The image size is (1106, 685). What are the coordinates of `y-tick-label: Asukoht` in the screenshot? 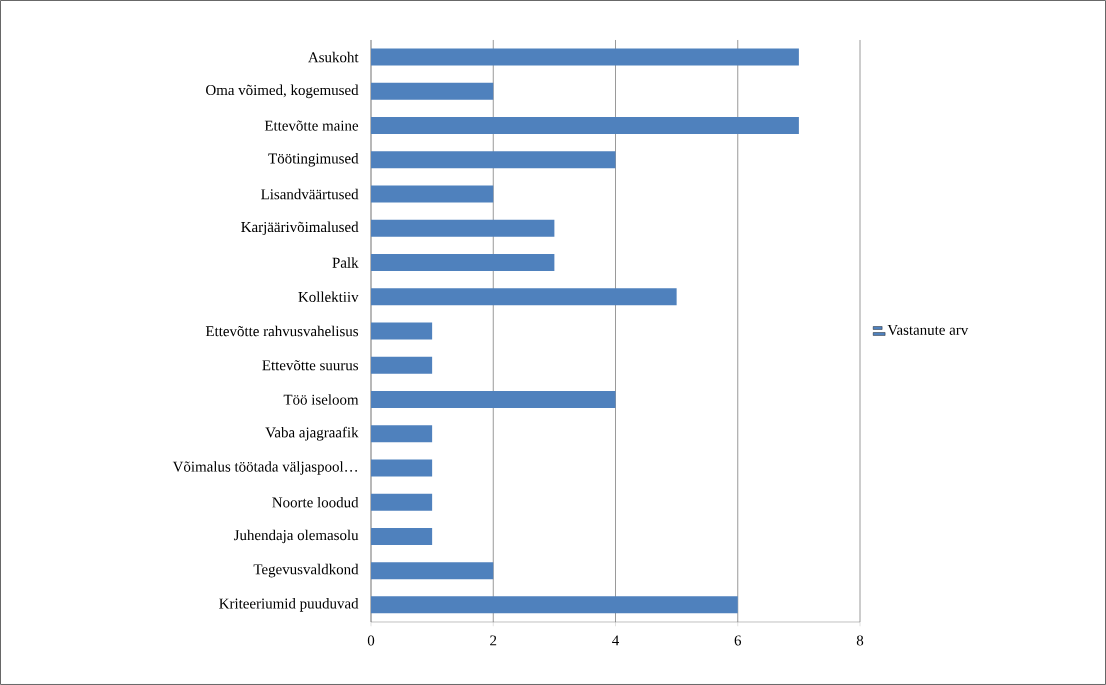 It's located at (333, 57).